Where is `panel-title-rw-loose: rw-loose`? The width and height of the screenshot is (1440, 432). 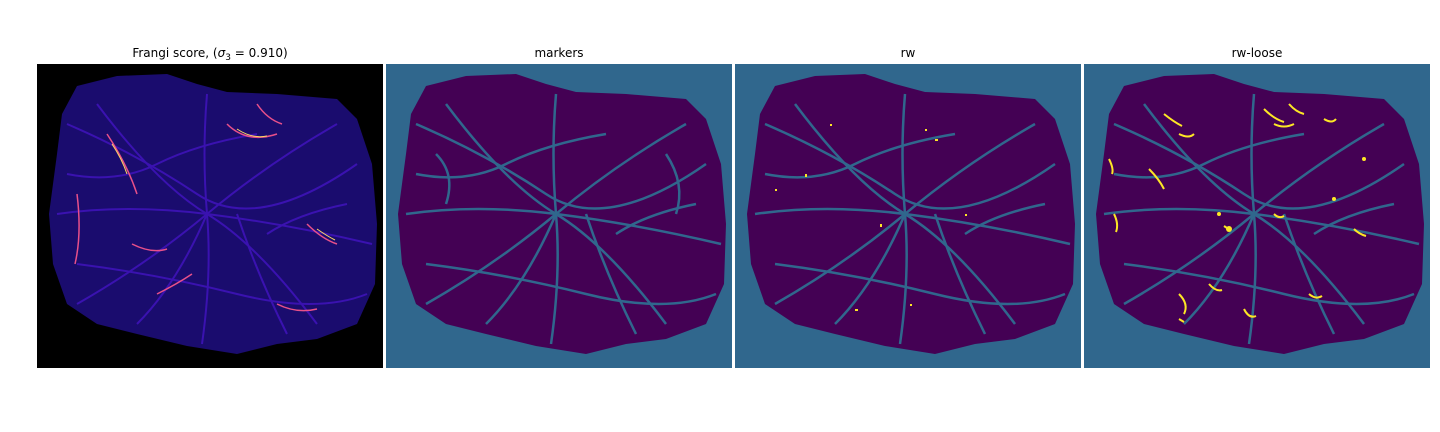
panel-title-rw-loose: rw-loose is located at coordinates (1257, 53).